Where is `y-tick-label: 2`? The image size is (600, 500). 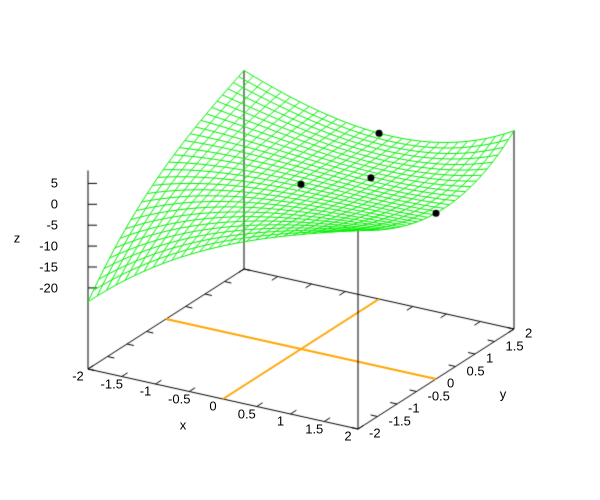 y-tick-label: 2 is located at coordinates (529, 333).